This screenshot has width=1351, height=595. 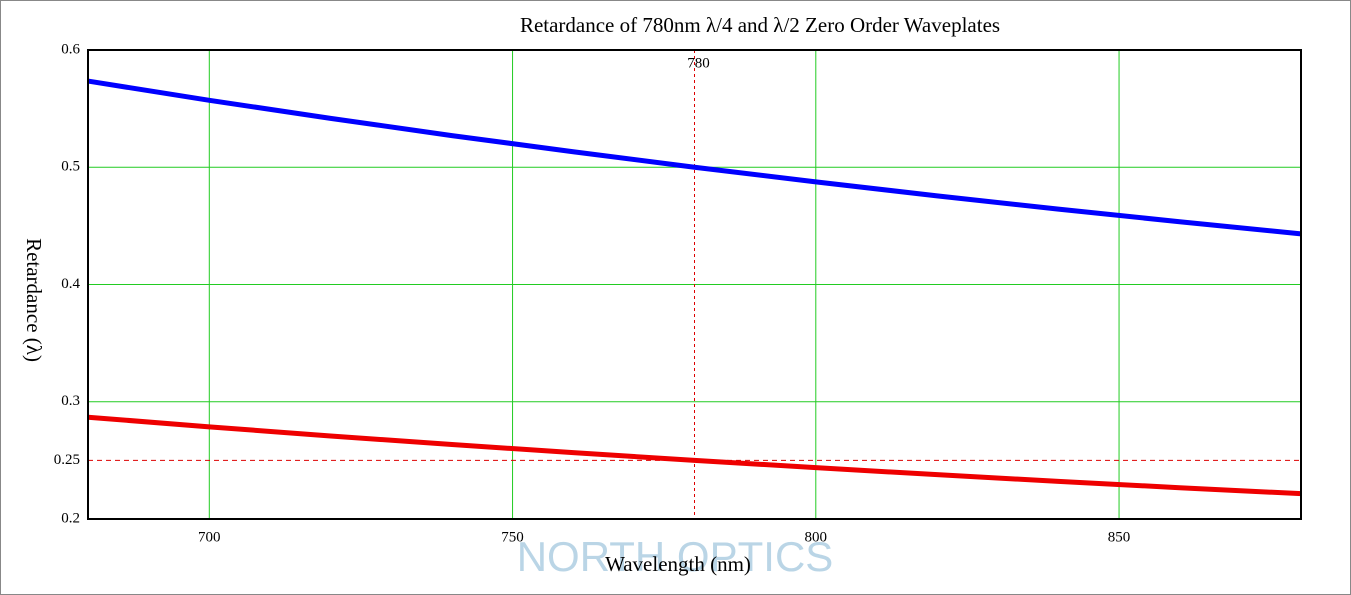 What do you see at coordinates (70, 284) in the screenshot?
I see `y-tick-label: 0.4` at bounding box center [70, 284].